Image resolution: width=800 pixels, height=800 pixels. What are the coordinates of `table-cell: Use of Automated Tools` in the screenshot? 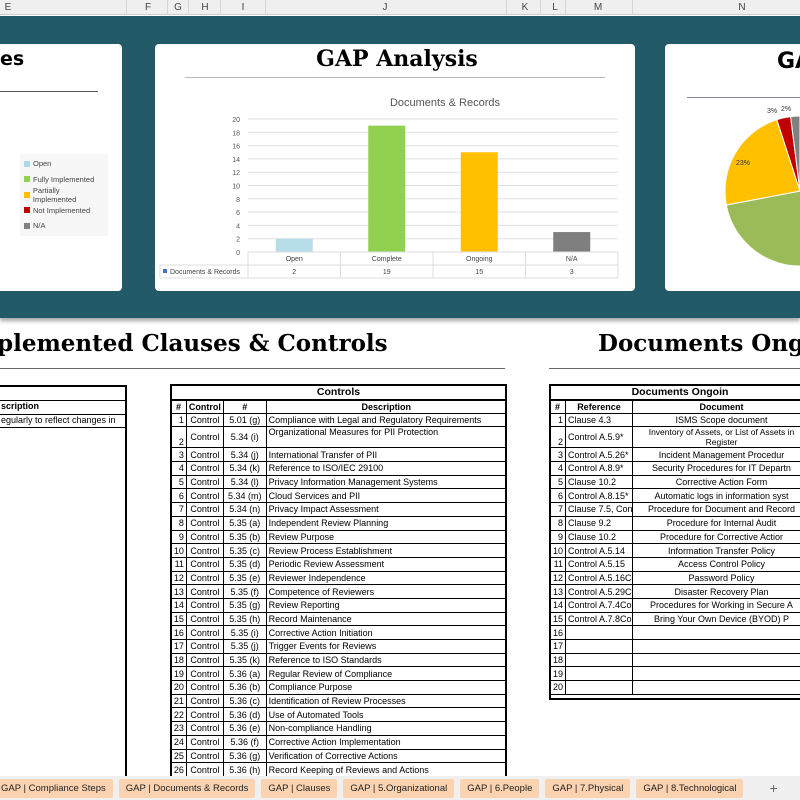 It's located at (386, 715).